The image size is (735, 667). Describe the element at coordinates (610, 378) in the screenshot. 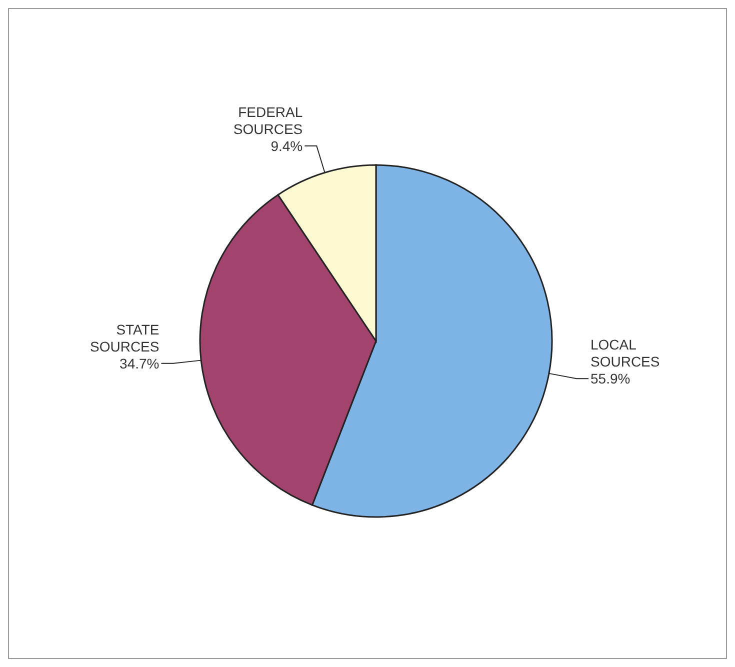

I see `data-label: 55.9%` at that location.